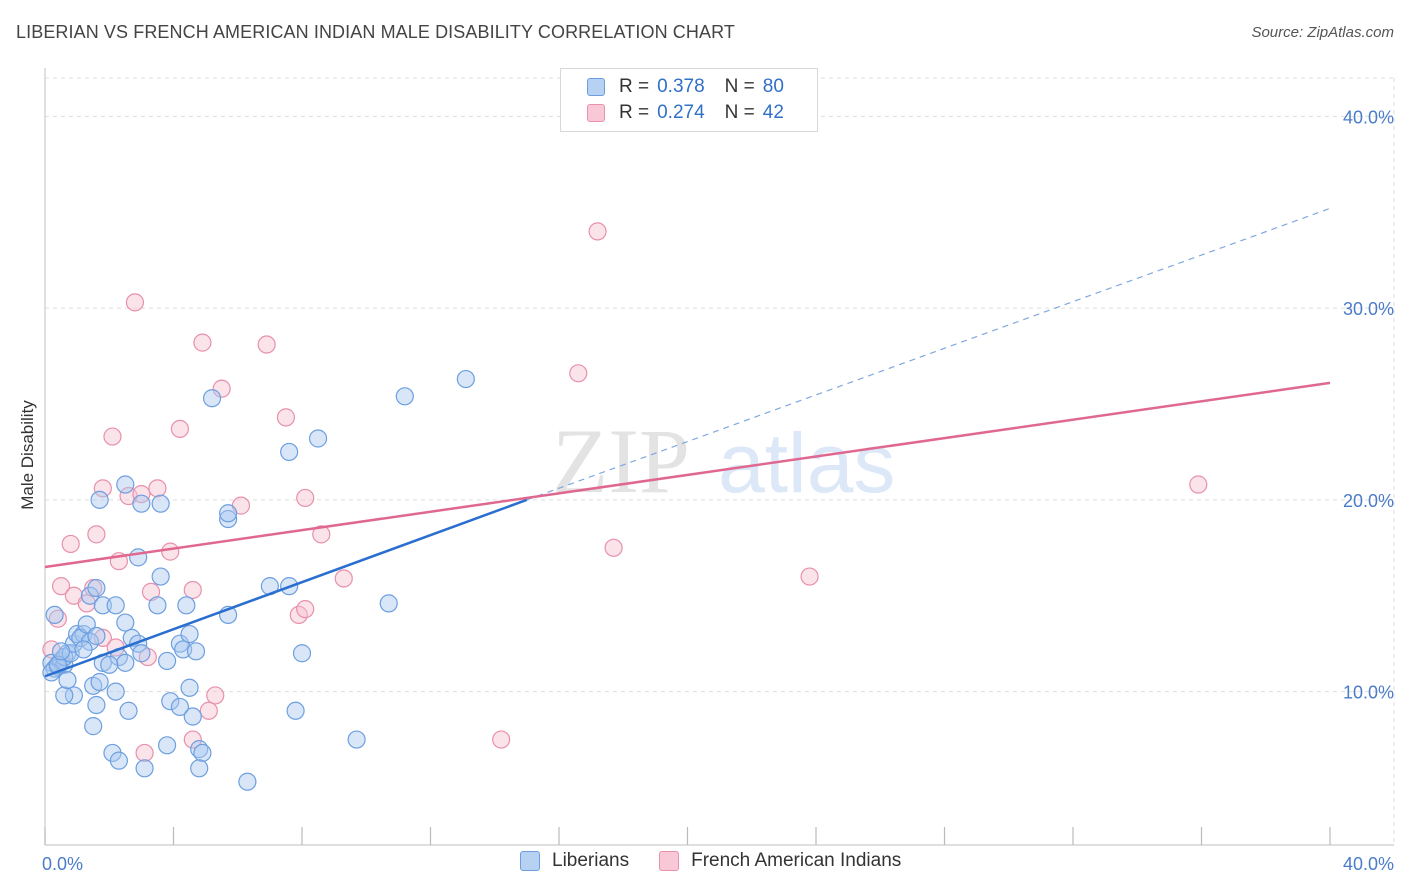  Describe the element at coordinates (596, 113) in the screenshot. I see `french-american-indians-swatch-icon` at that location.